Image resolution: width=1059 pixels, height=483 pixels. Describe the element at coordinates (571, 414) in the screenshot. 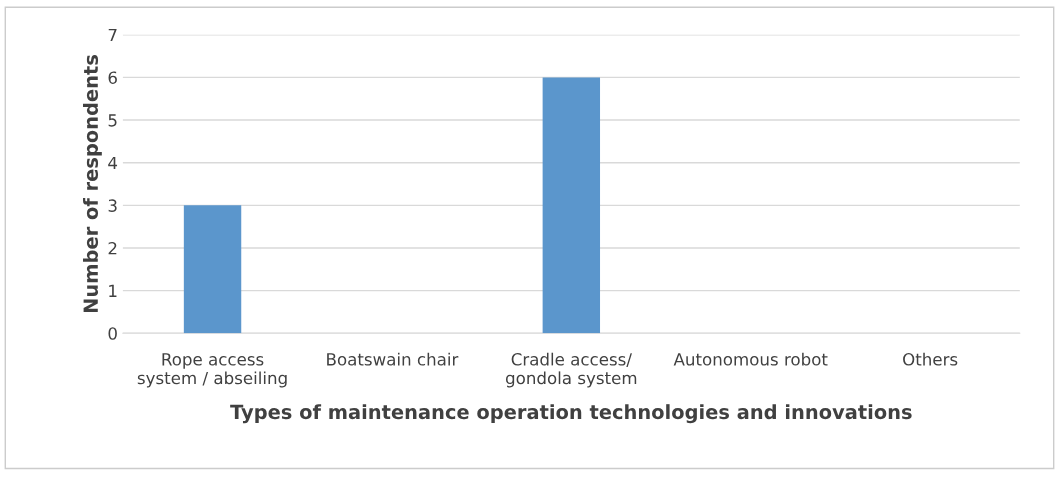

I see `x-axis-title: Types of maintenance operation technologies and innovations` at that location.